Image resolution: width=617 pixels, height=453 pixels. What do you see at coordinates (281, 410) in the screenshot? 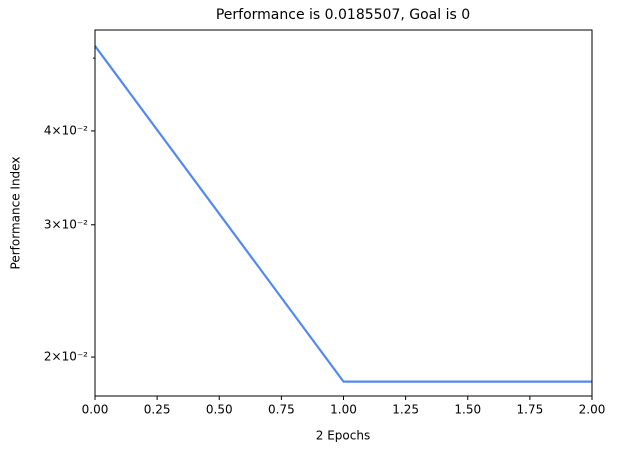
I see `x-tick-label: 0.75` at bounding box center [281, 410].